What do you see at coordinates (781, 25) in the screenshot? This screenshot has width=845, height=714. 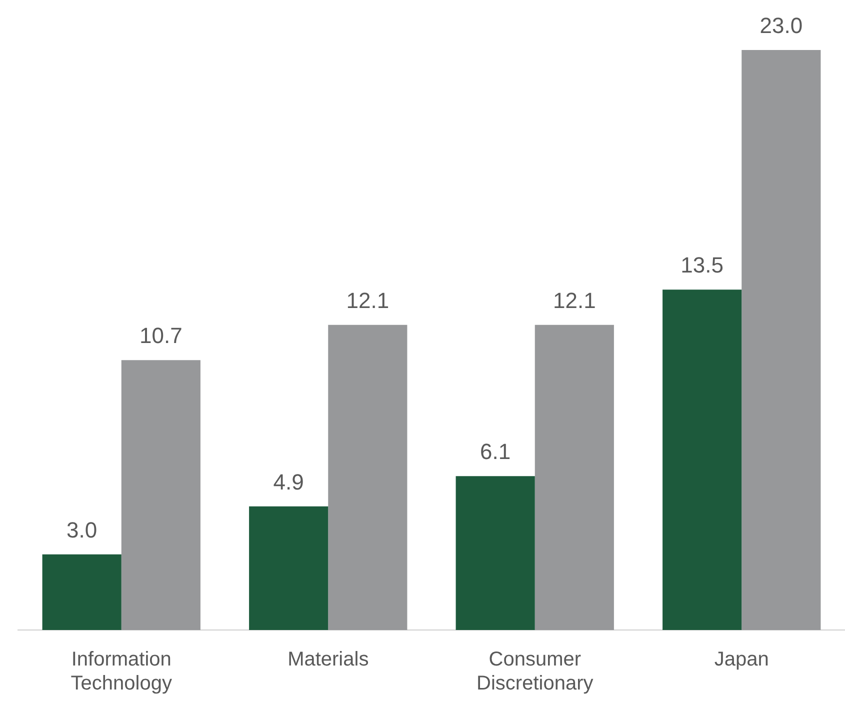 I see `data-label: 23.0` at bounding box center [781, 25].